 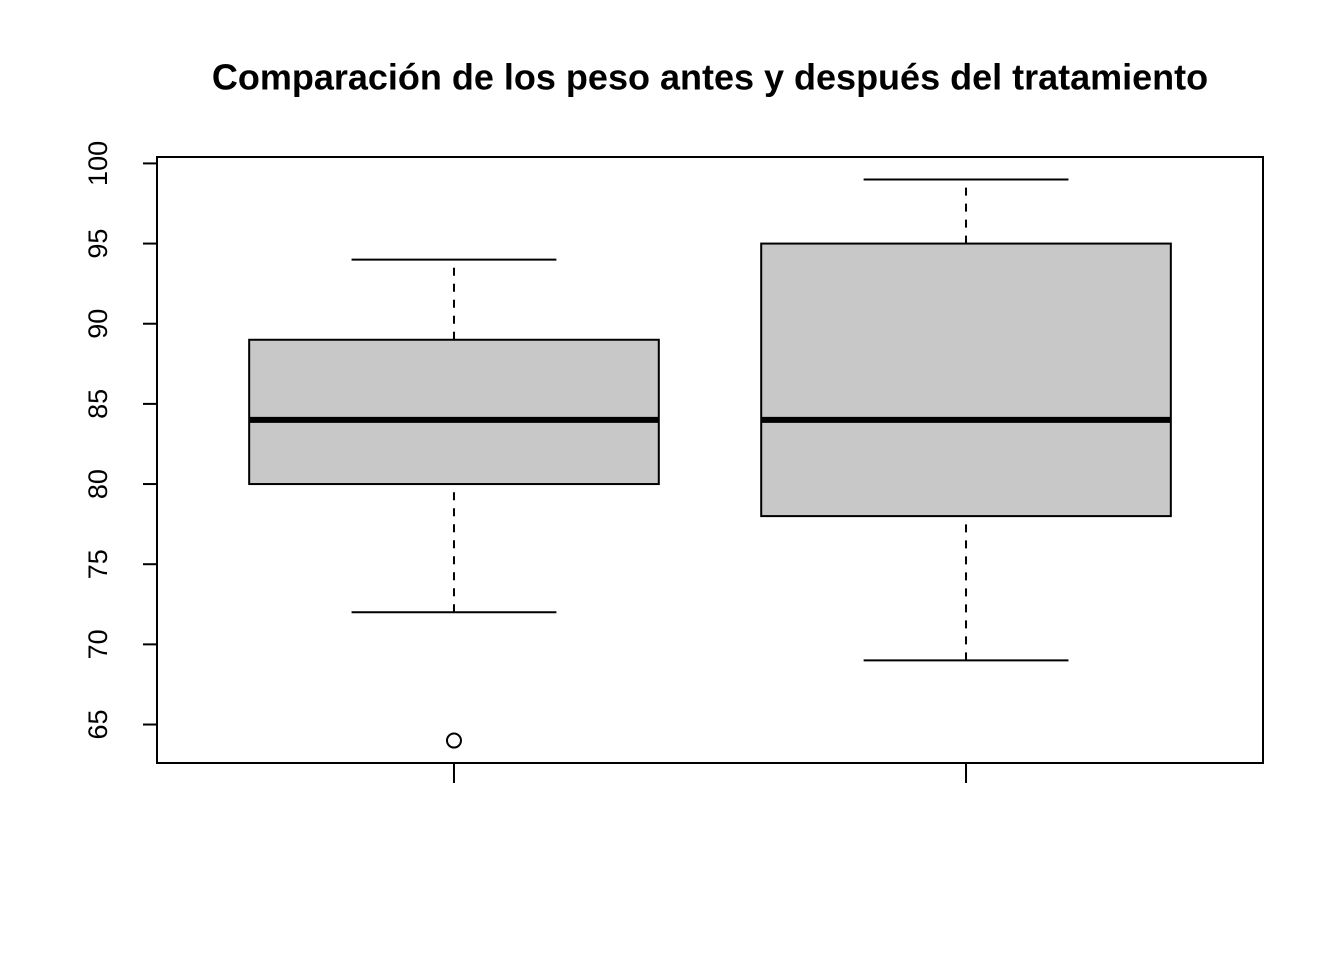 What do you see at coordinates (98, 324) in the screenshot?
I see `y-tick-label: 90` at bounding box center [98, 324].